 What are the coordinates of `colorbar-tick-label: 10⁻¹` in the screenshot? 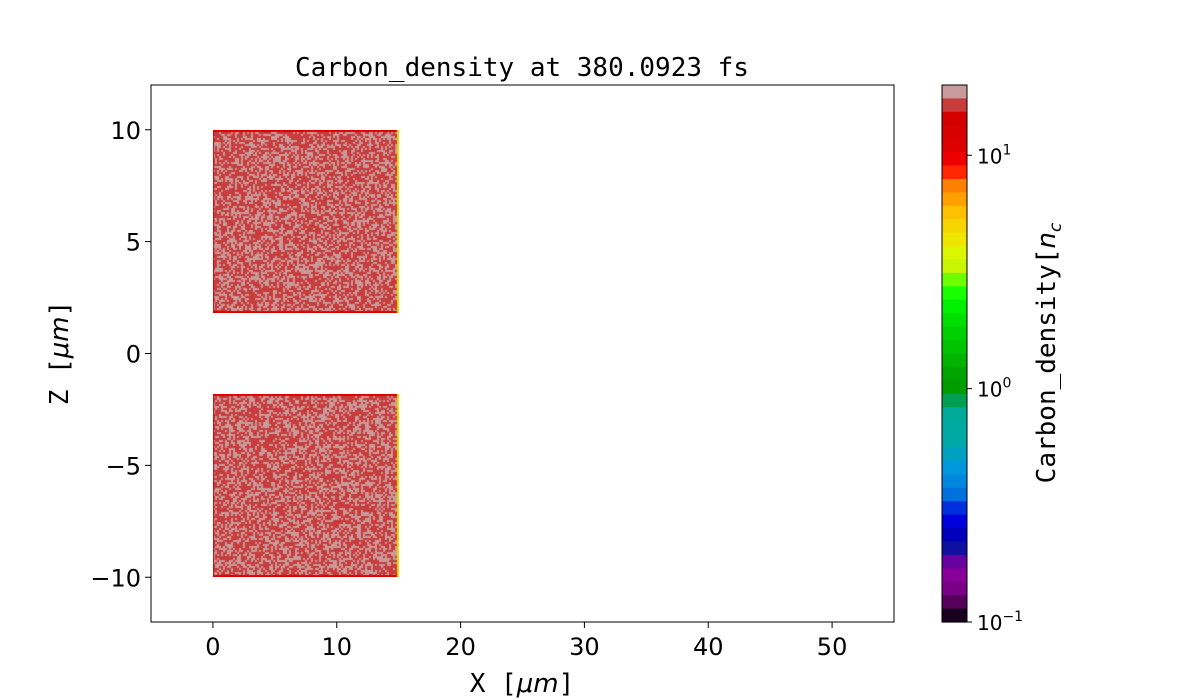 It's located at (1000, 622).